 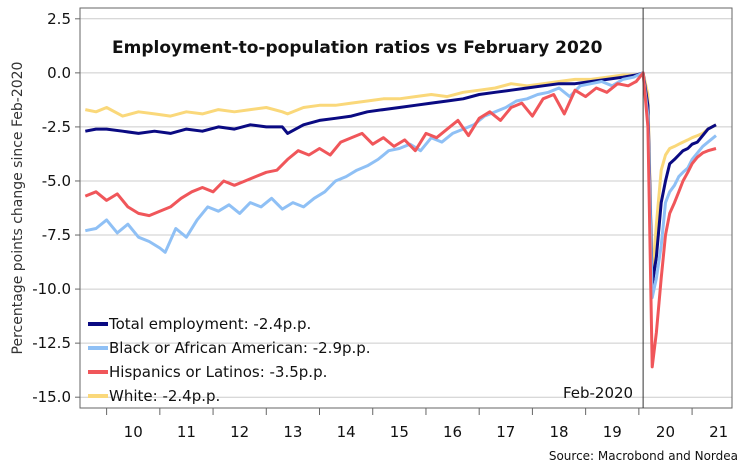 I want to click on y-axis-label: Percentage points change since Feb-2020, so click(x=18, y=208).